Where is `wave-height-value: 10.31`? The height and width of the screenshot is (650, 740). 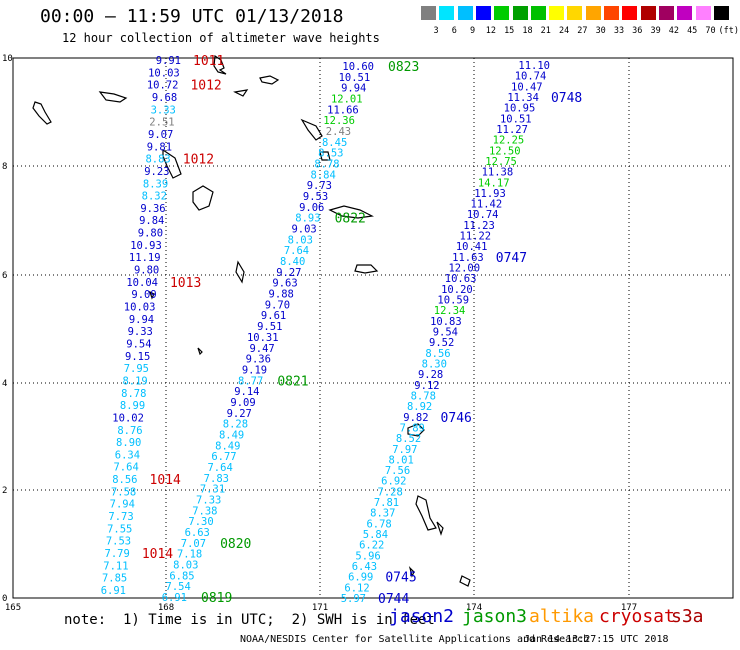 wave-height-value: 10.31 is located at coordinates (263, 338).